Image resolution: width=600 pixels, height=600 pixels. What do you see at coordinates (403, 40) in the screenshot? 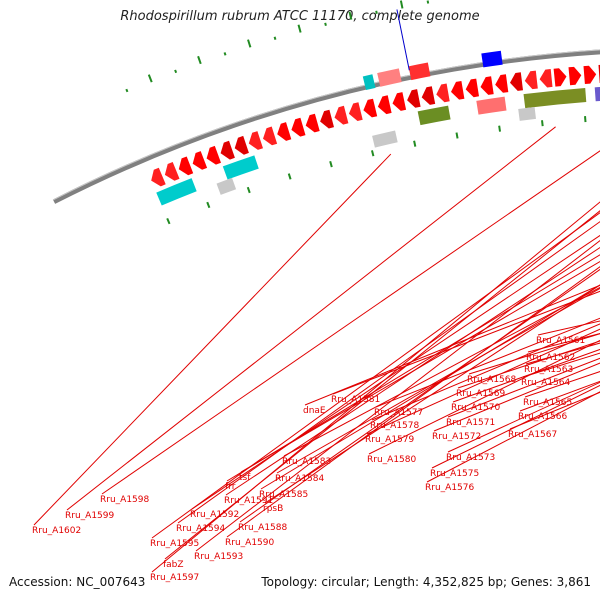
I see `callout-line` at bounding box center [403, 40].